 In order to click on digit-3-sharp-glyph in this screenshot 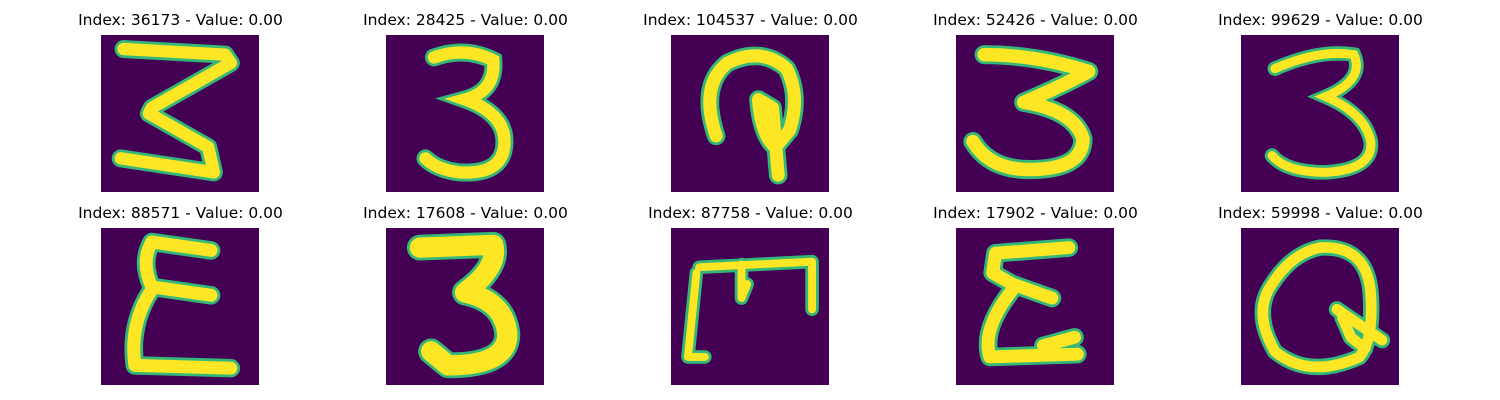, I will do `click(180, 113)`.